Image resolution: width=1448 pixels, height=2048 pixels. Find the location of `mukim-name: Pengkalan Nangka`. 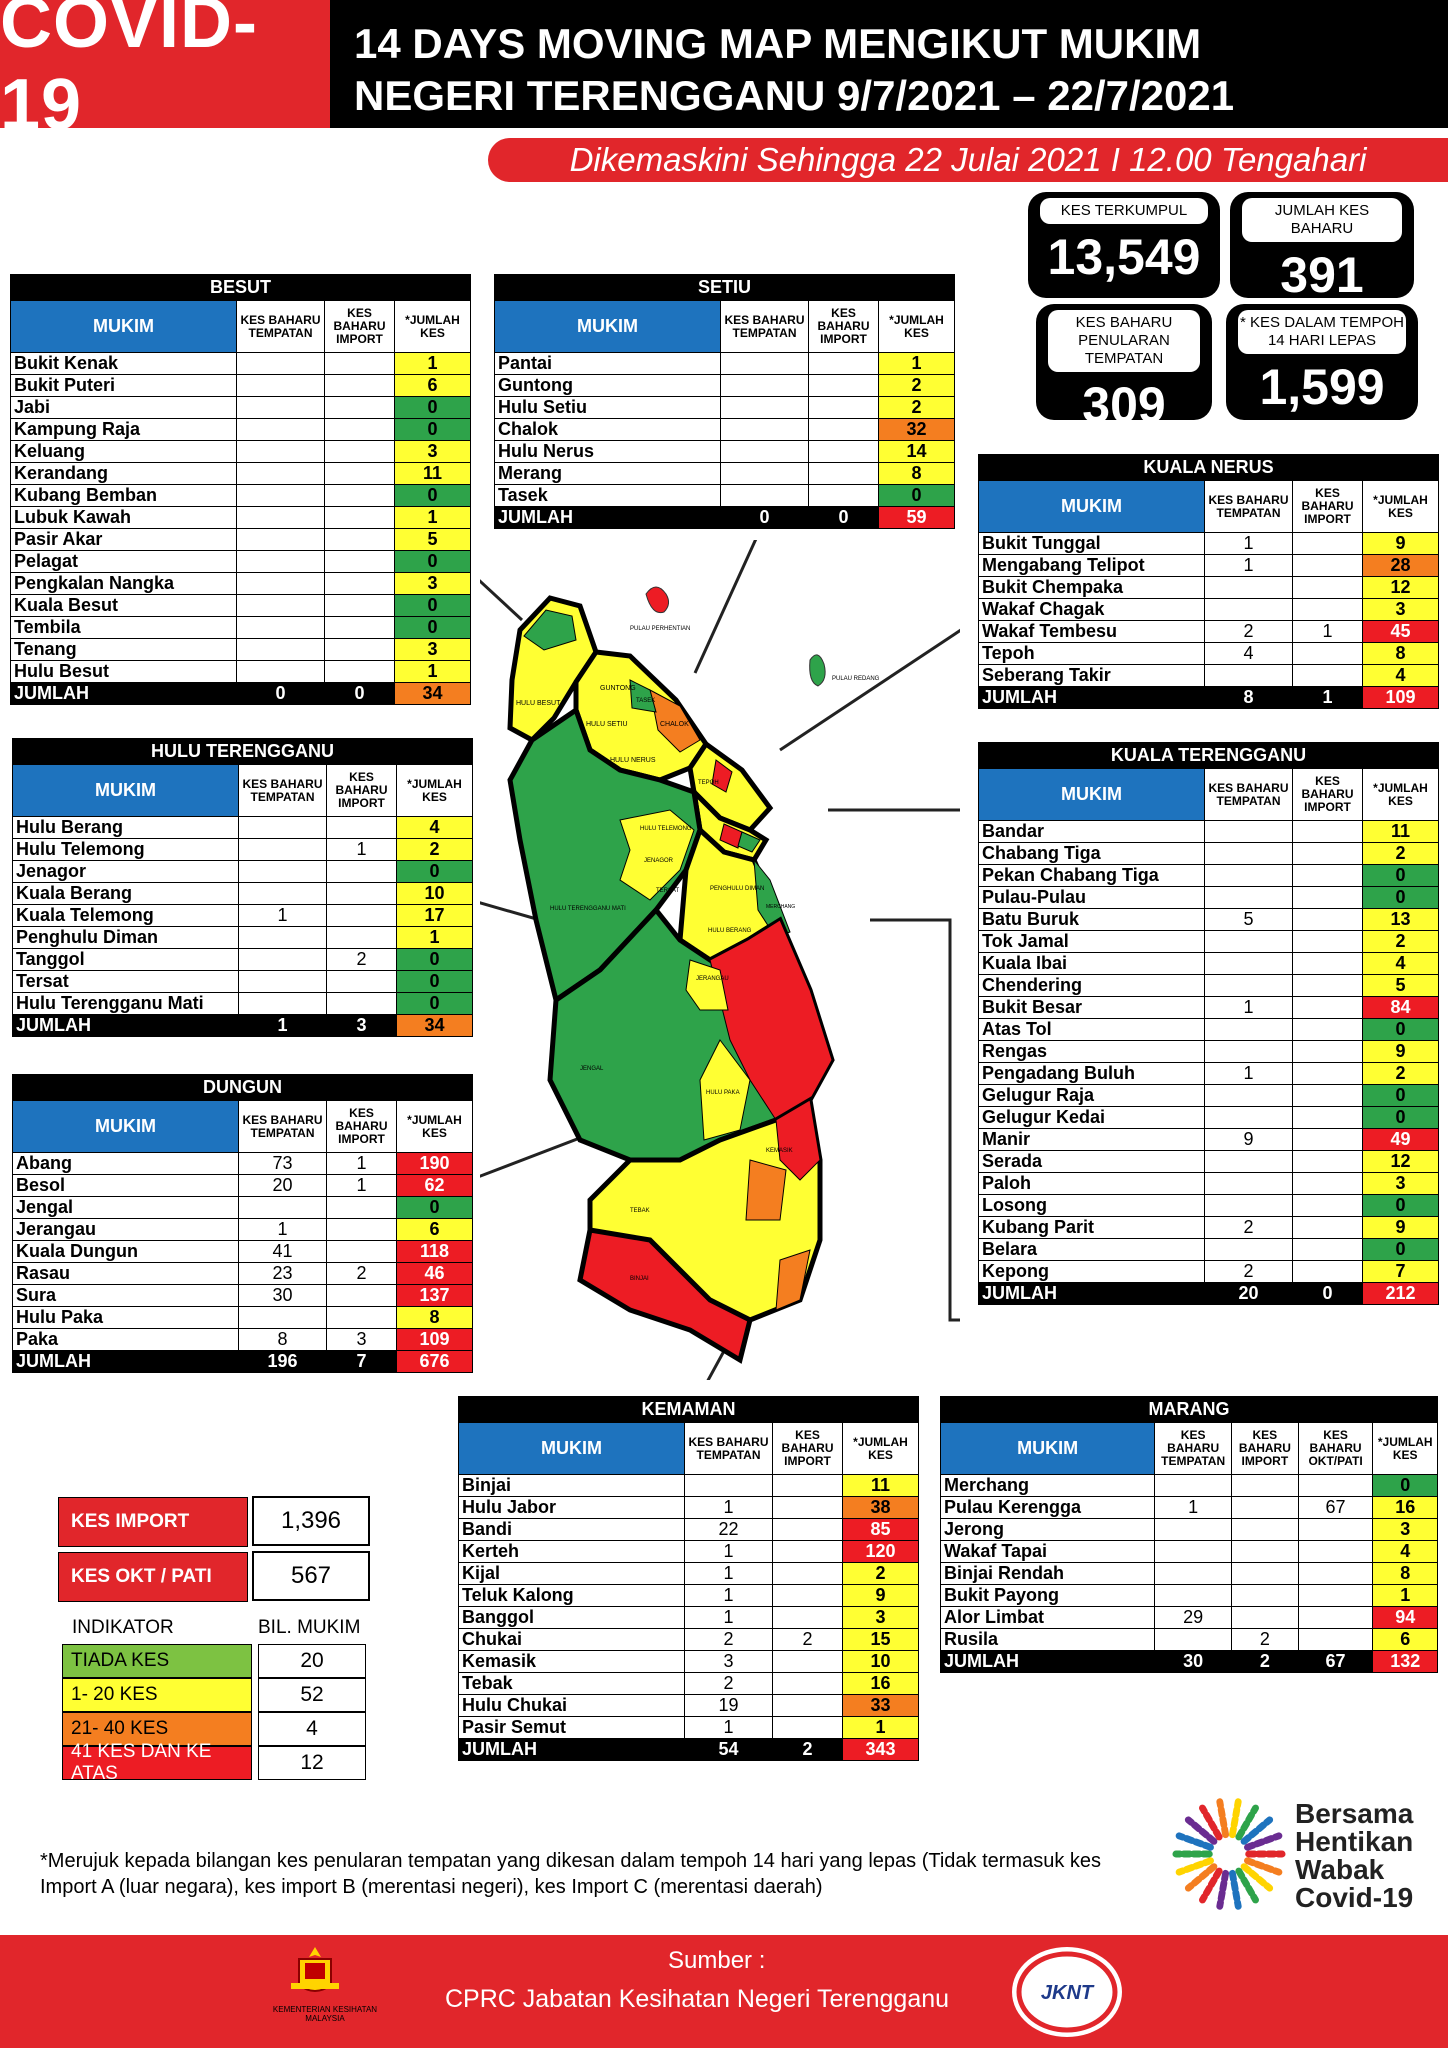

mukim-name: Pengkalan Nangka is located at coordinates (123, 583).